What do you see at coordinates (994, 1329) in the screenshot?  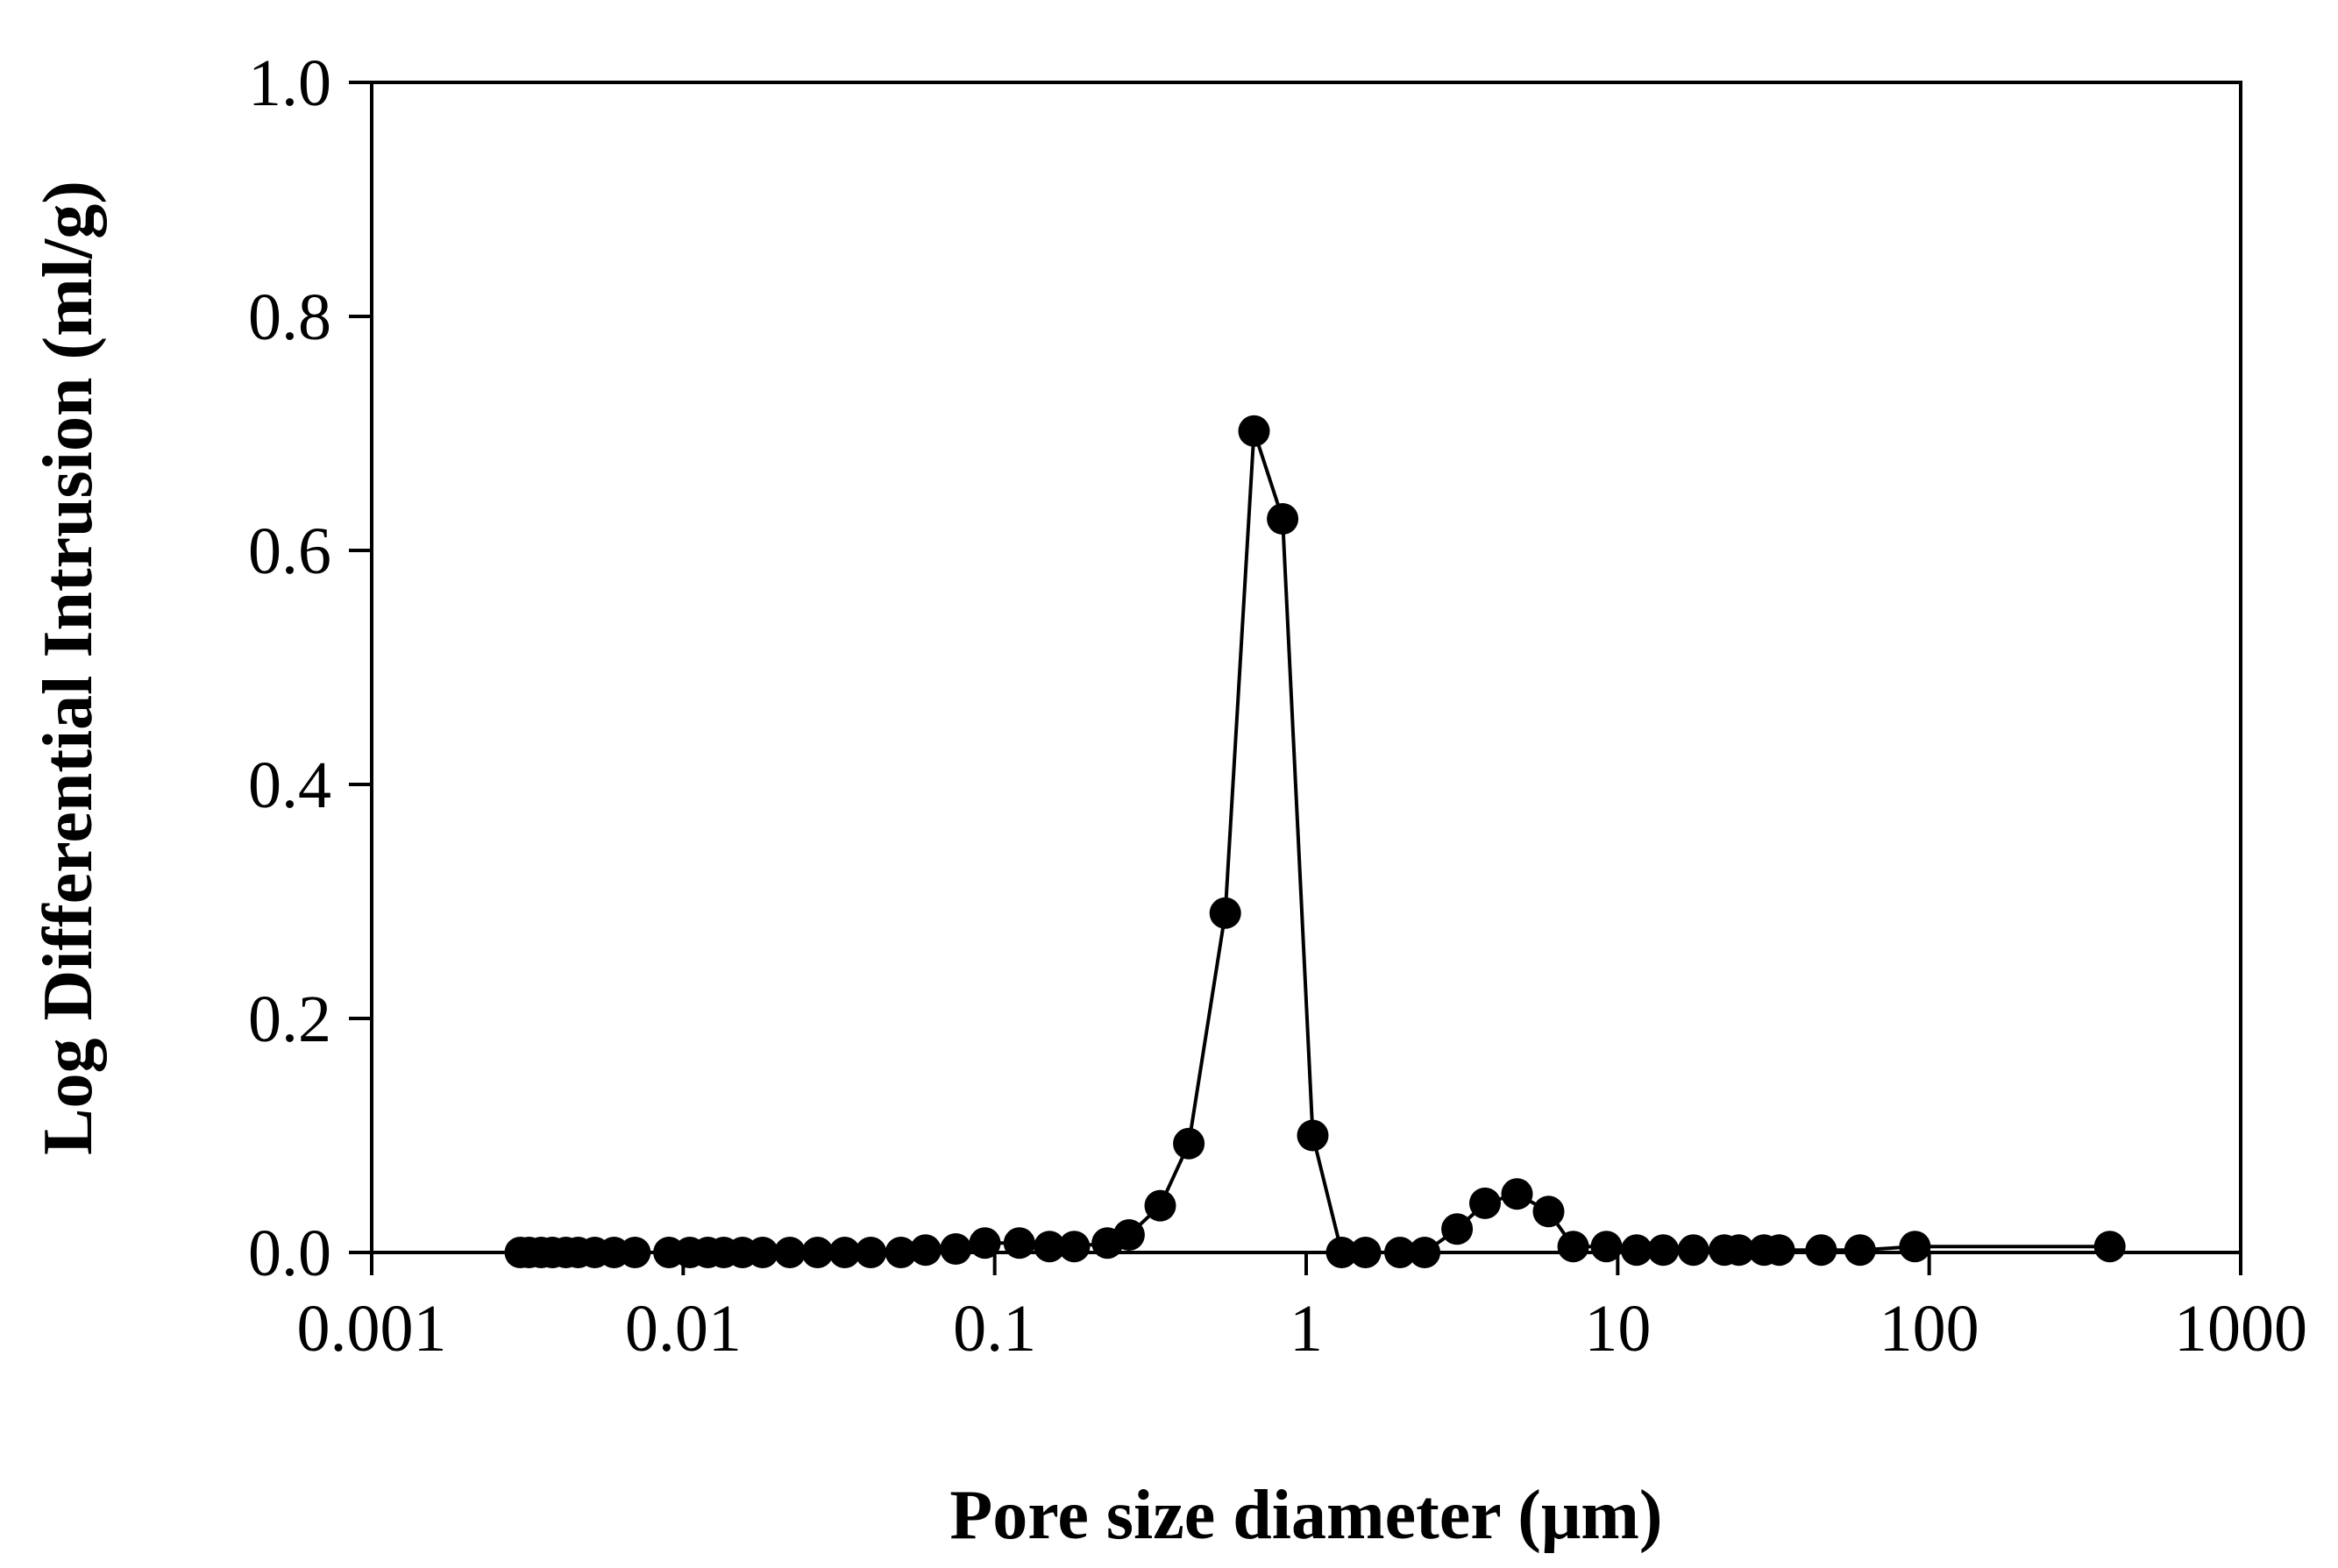 I see `x-tick-label: 0.1` at bounding box center [994, 1329].